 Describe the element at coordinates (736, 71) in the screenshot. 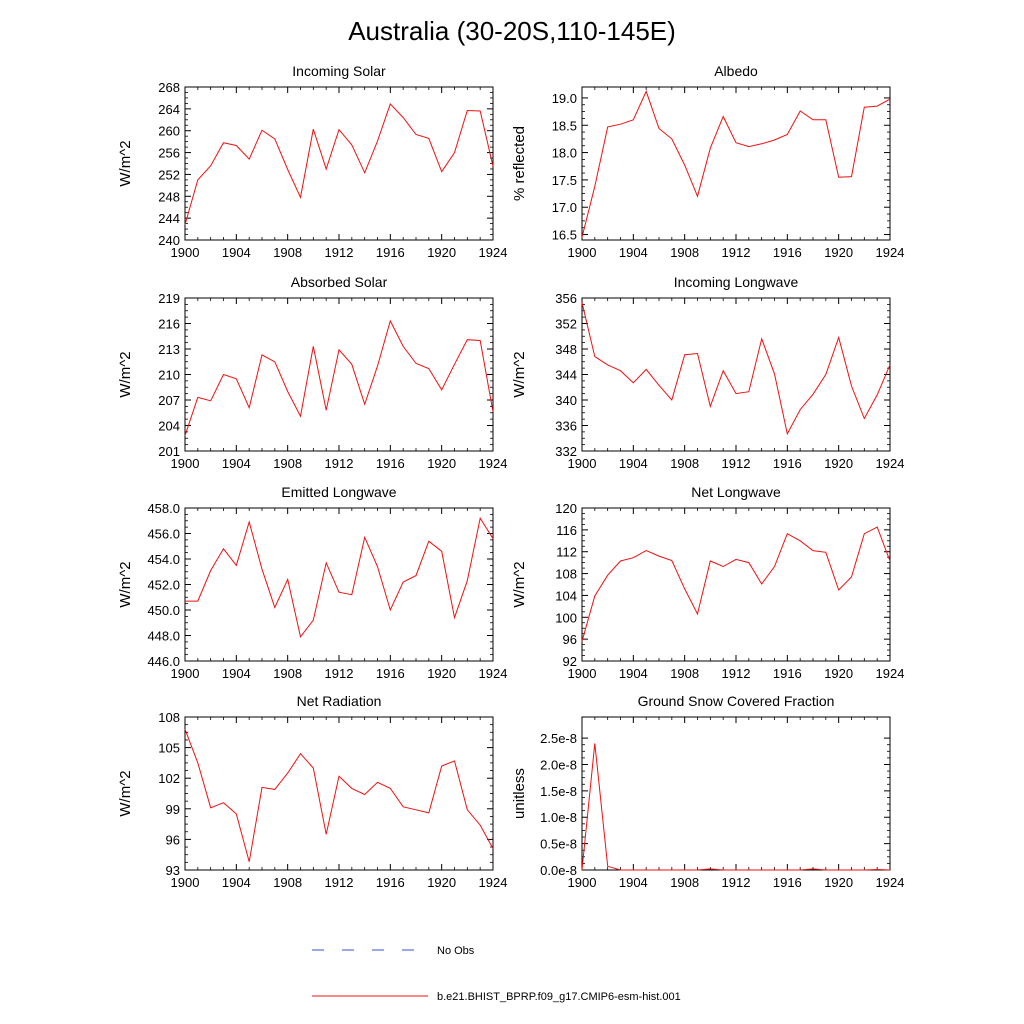

I see `panel-title: Albedo` at that location.